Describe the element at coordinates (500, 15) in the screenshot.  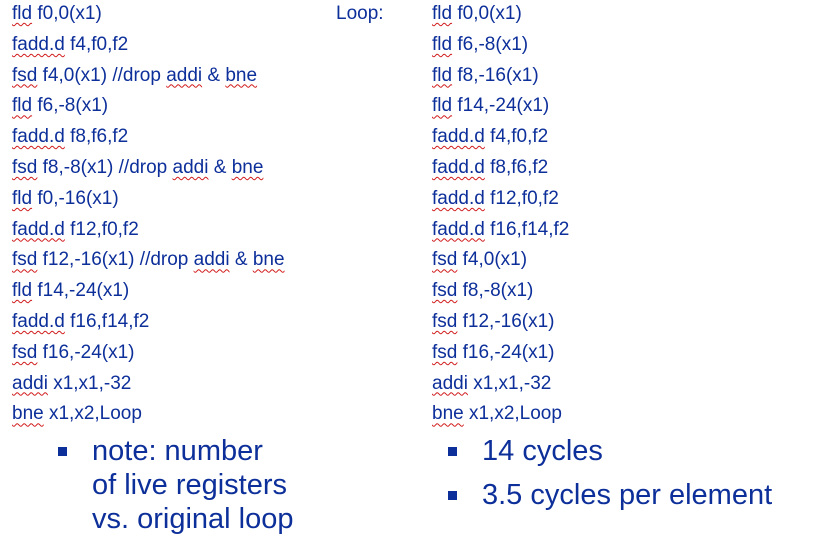
I see `code-line: fld f0,0(x1)` at that location.